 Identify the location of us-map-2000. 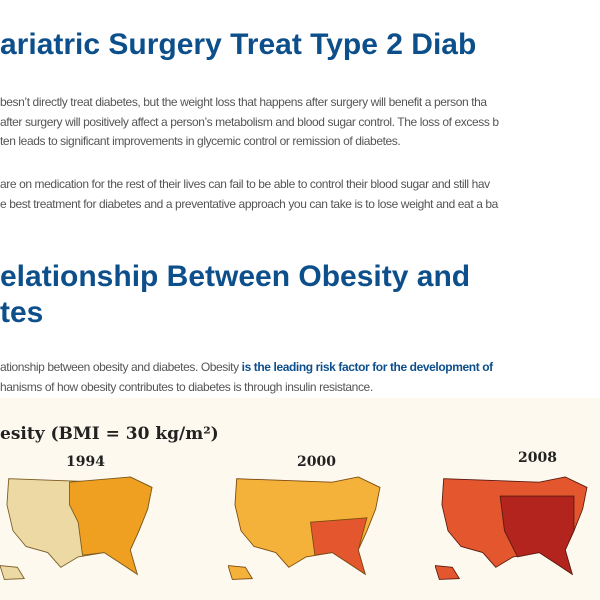
(304, 528).